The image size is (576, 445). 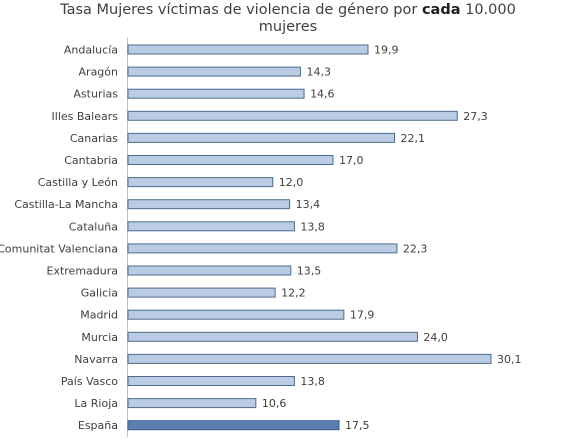 I want to click on value-label: 12,2, so click(x=293, y=293).